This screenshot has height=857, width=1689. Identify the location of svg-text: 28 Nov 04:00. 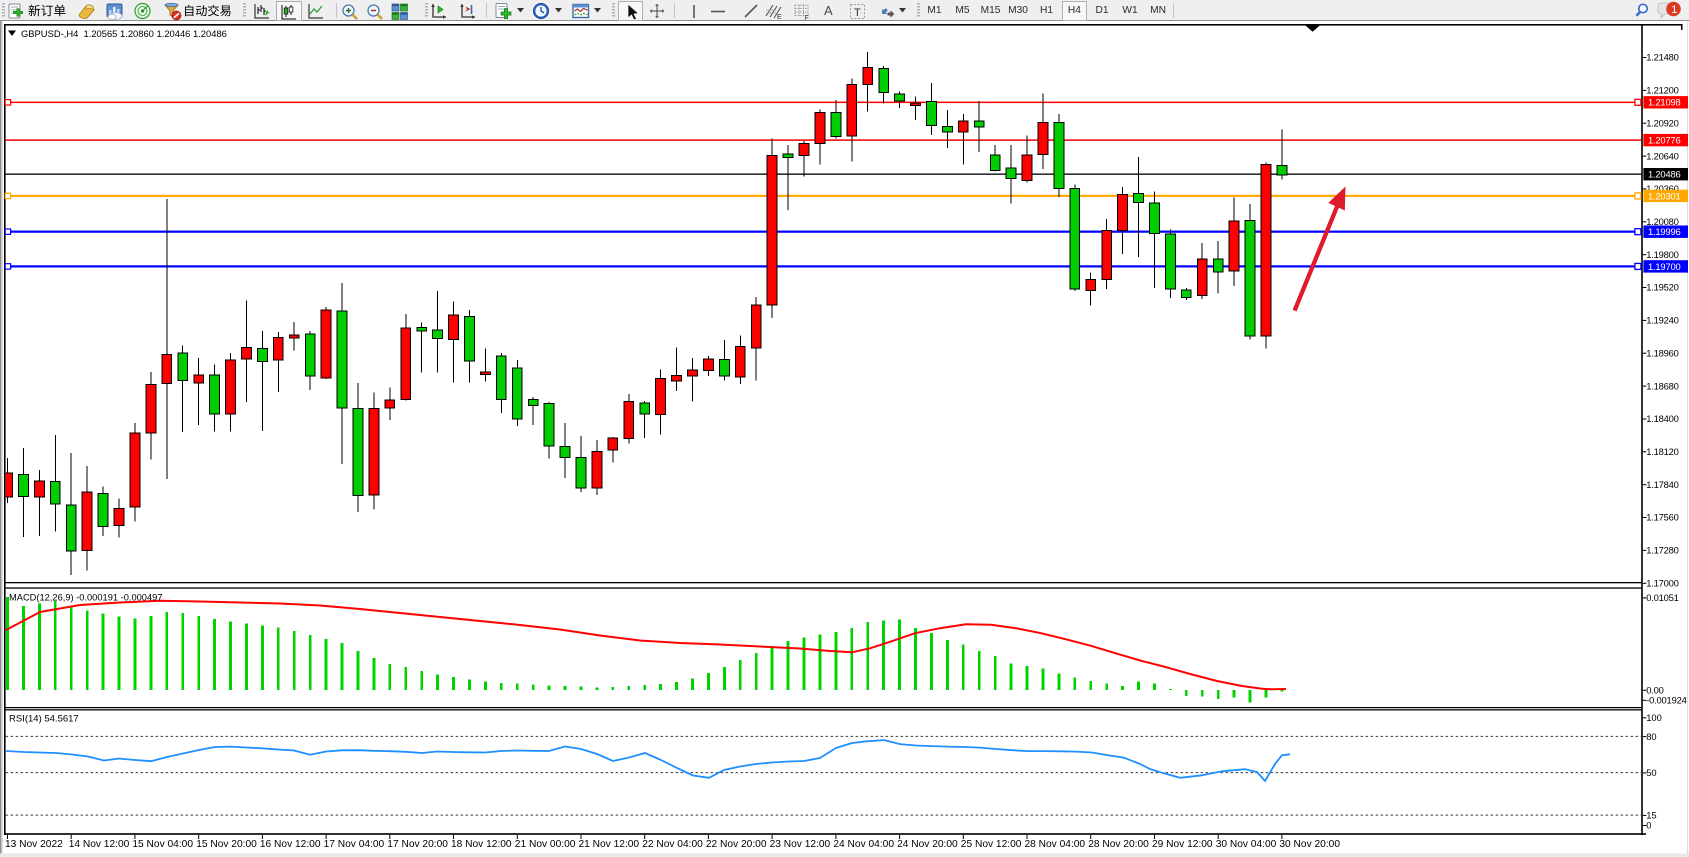
(1055, 844).